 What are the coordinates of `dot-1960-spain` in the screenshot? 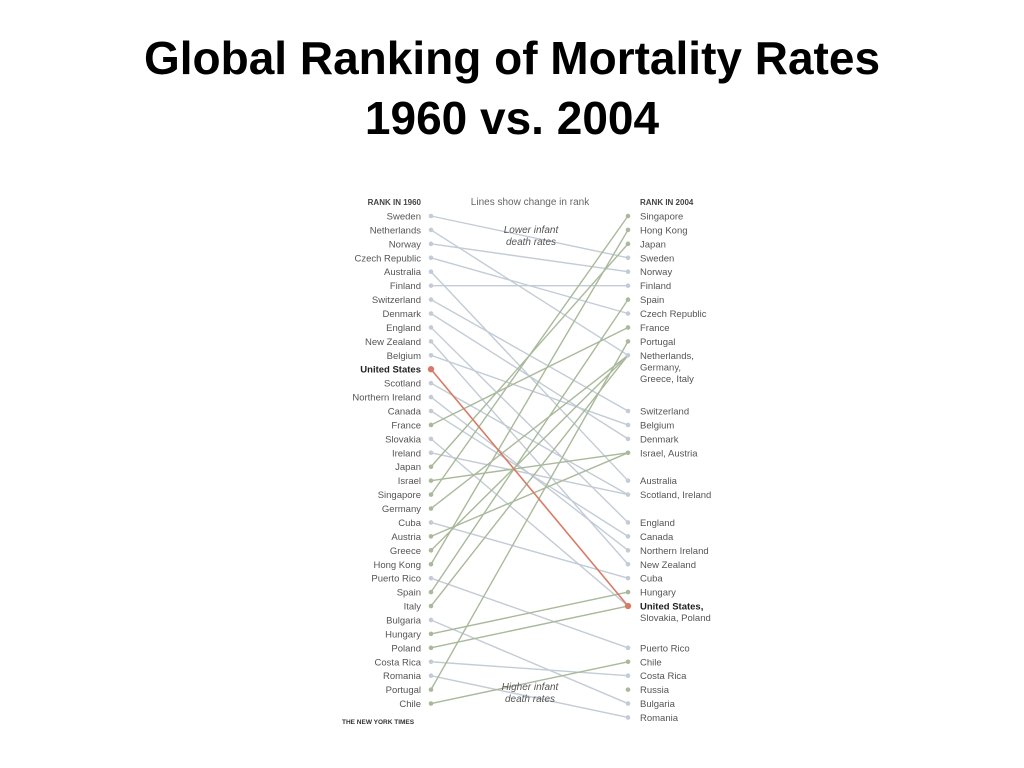 It's located at (431, 592).